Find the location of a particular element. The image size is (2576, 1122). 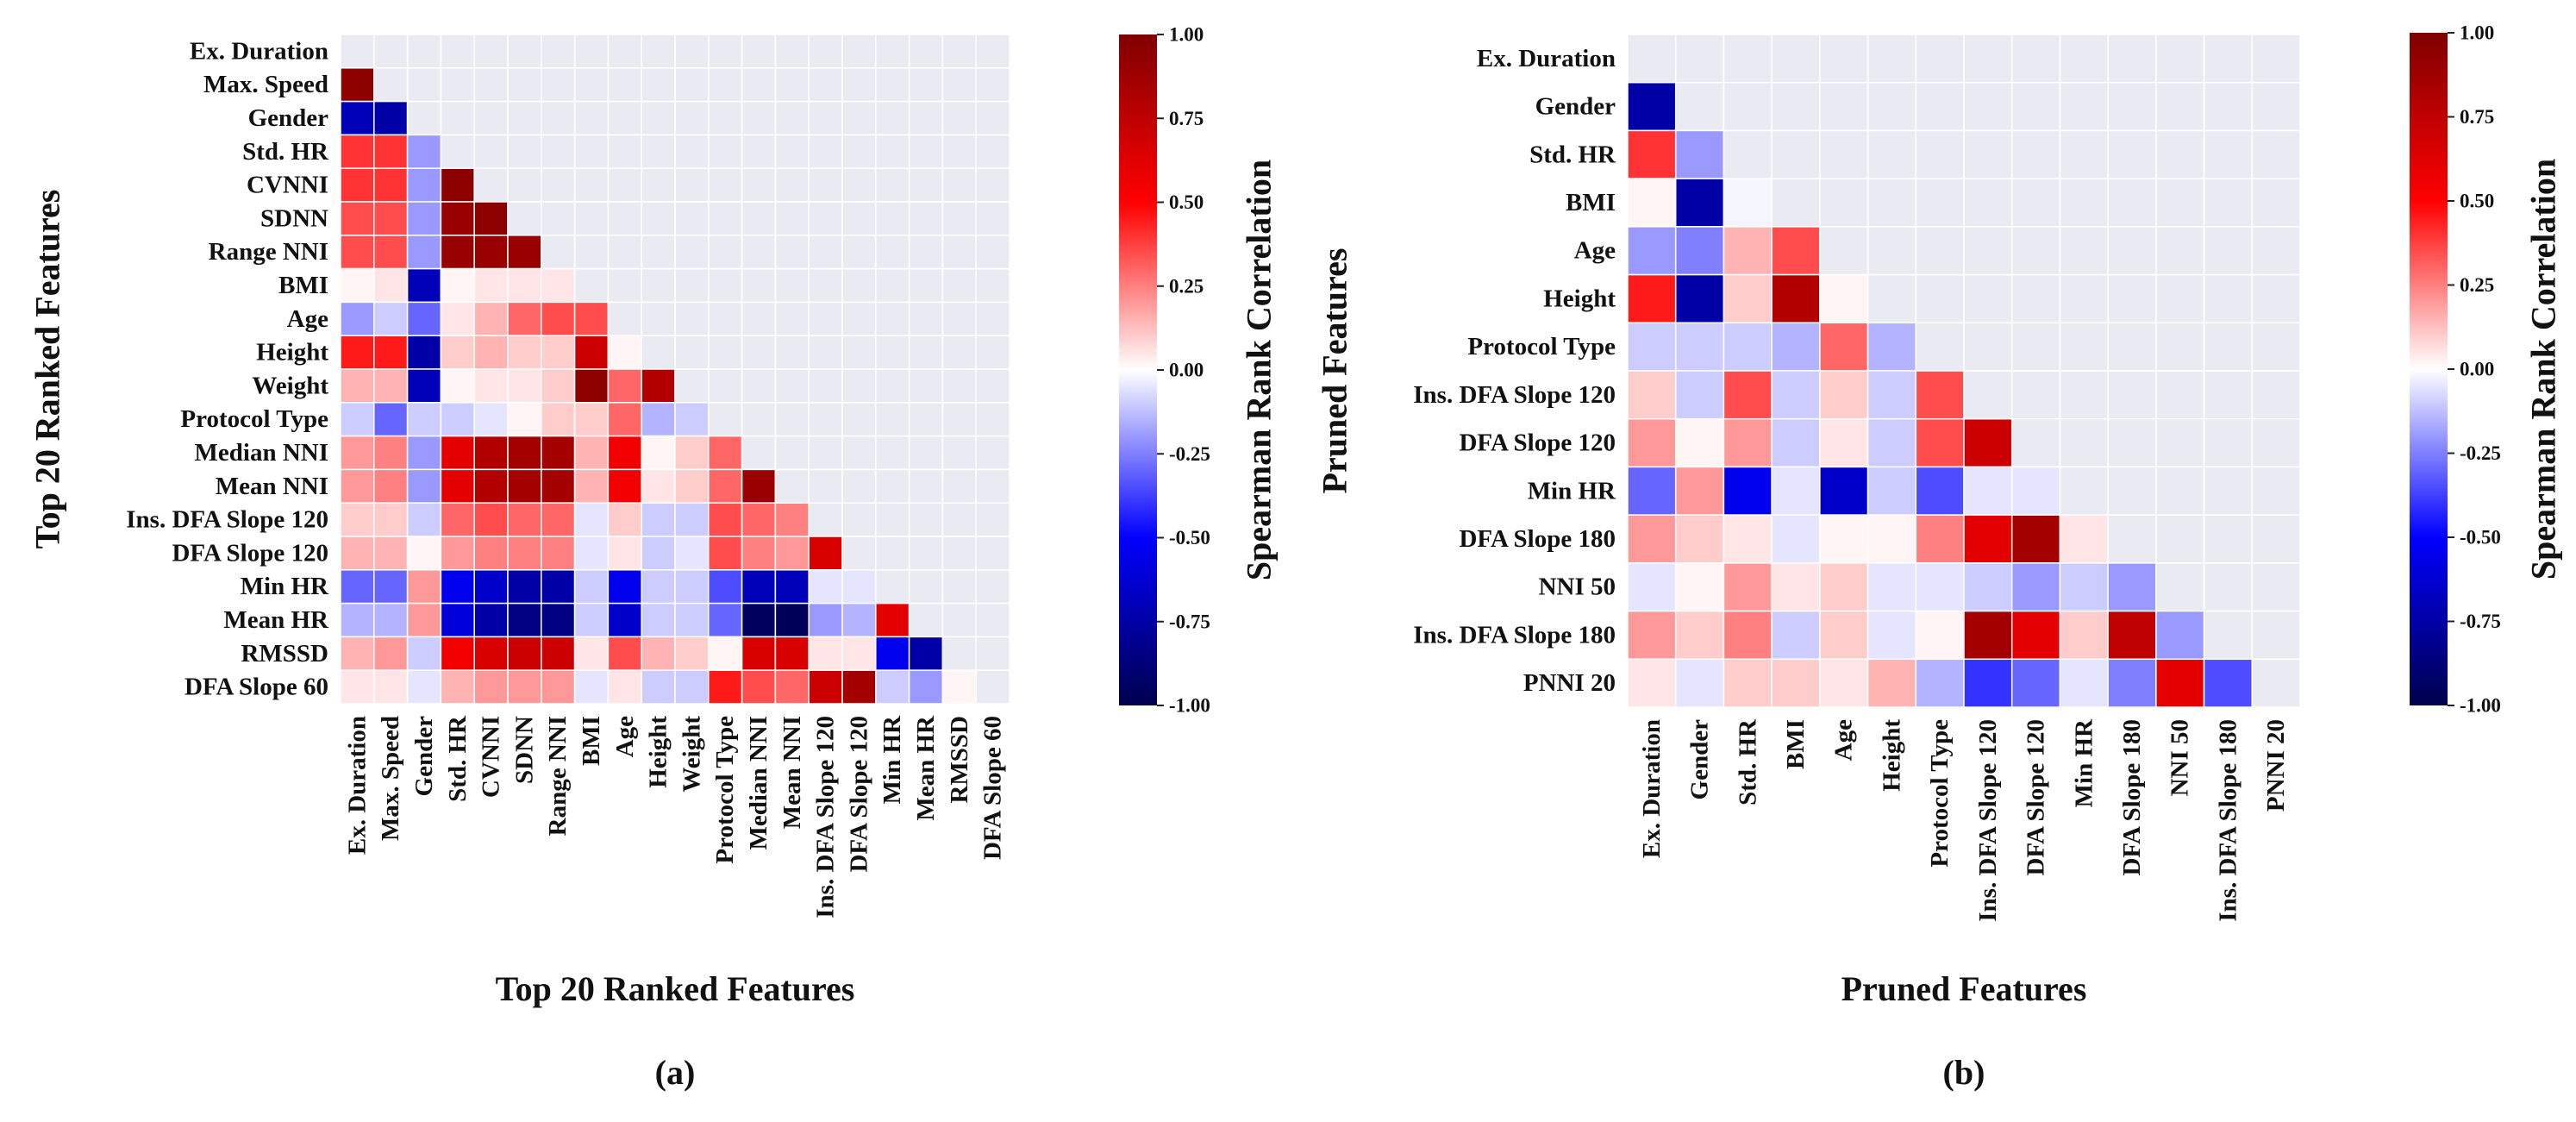

x-tick-label-ins-dfa-slope-120: Ins. DFA Slope 120 is located at coordinates (1988, 820).